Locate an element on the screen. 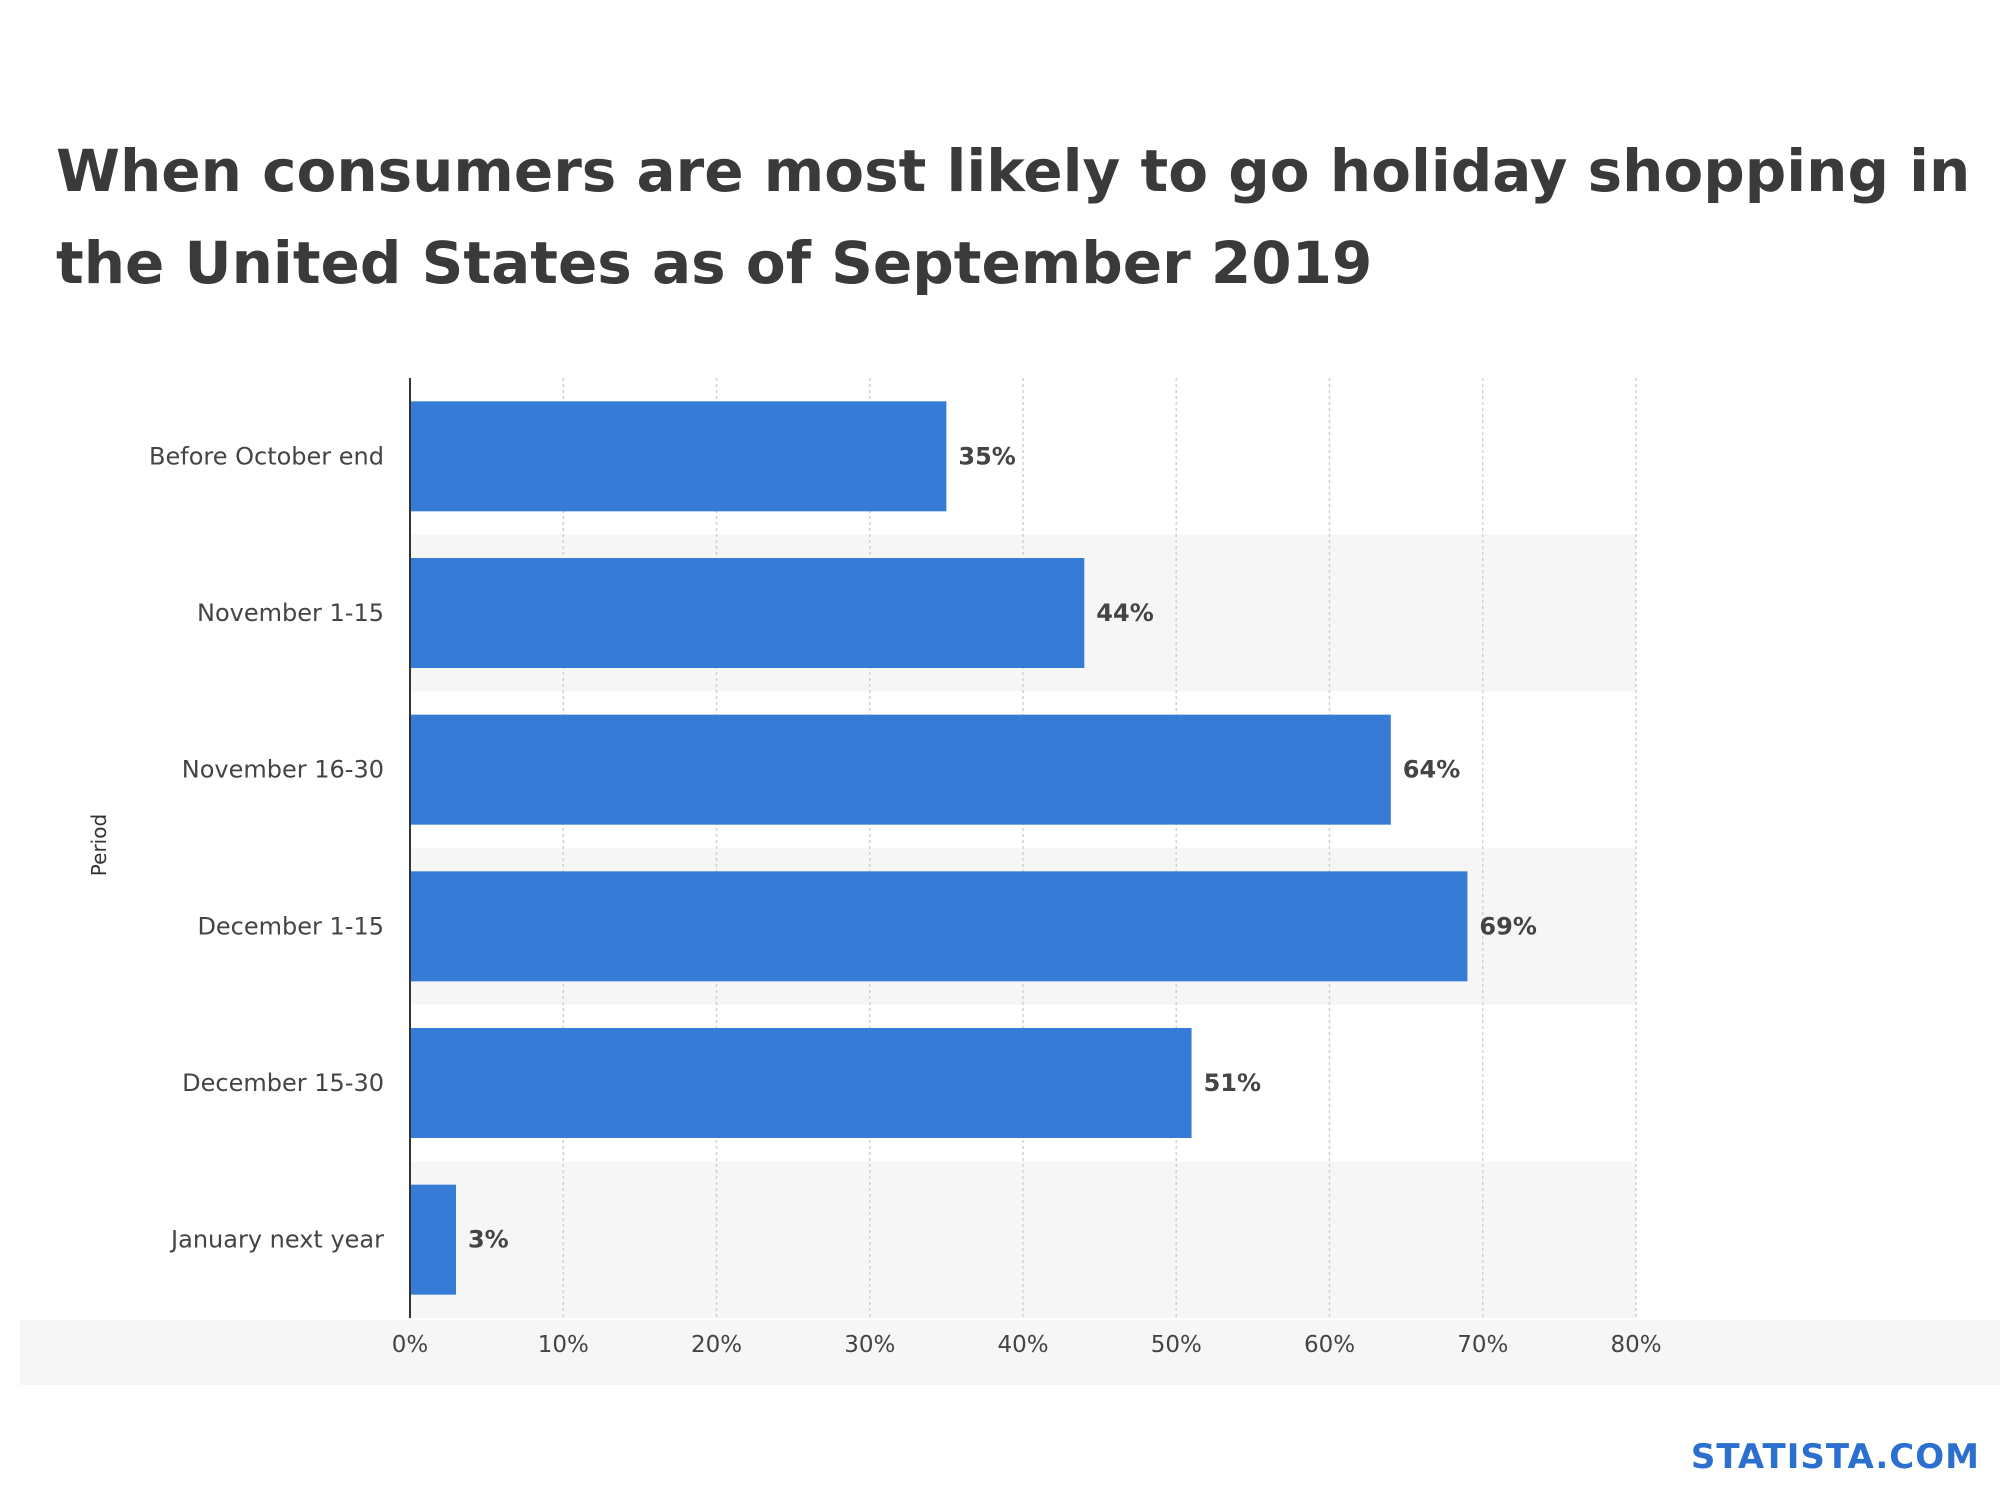 The image size is (2000, 1500). value-label: 35% is located at coordinates (986, 456).